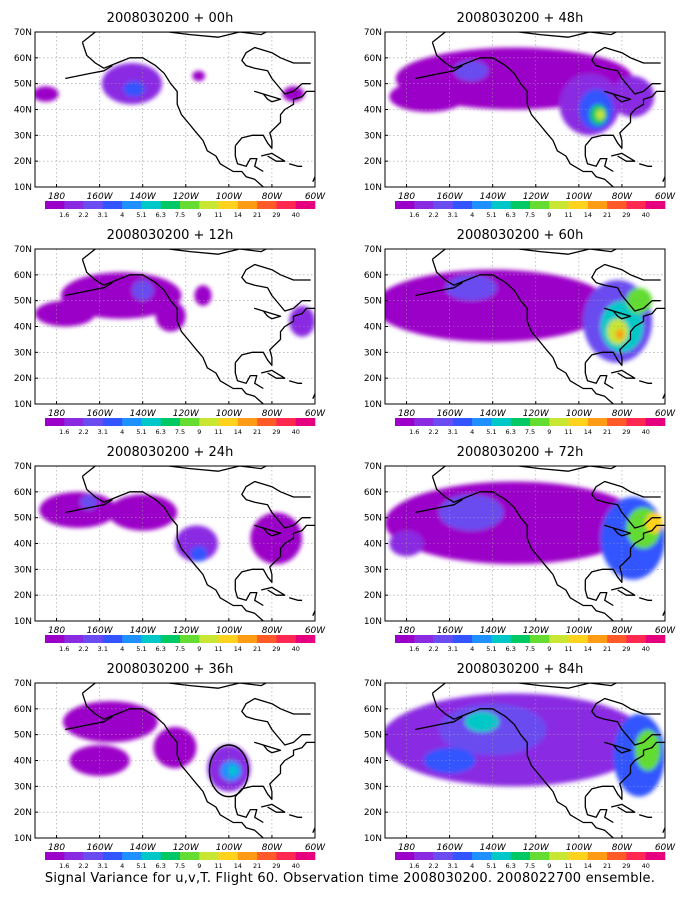  Describe the element at coordinates (414, 432) in the screenshot. I see `colorbar-label: 1.6` at that location.